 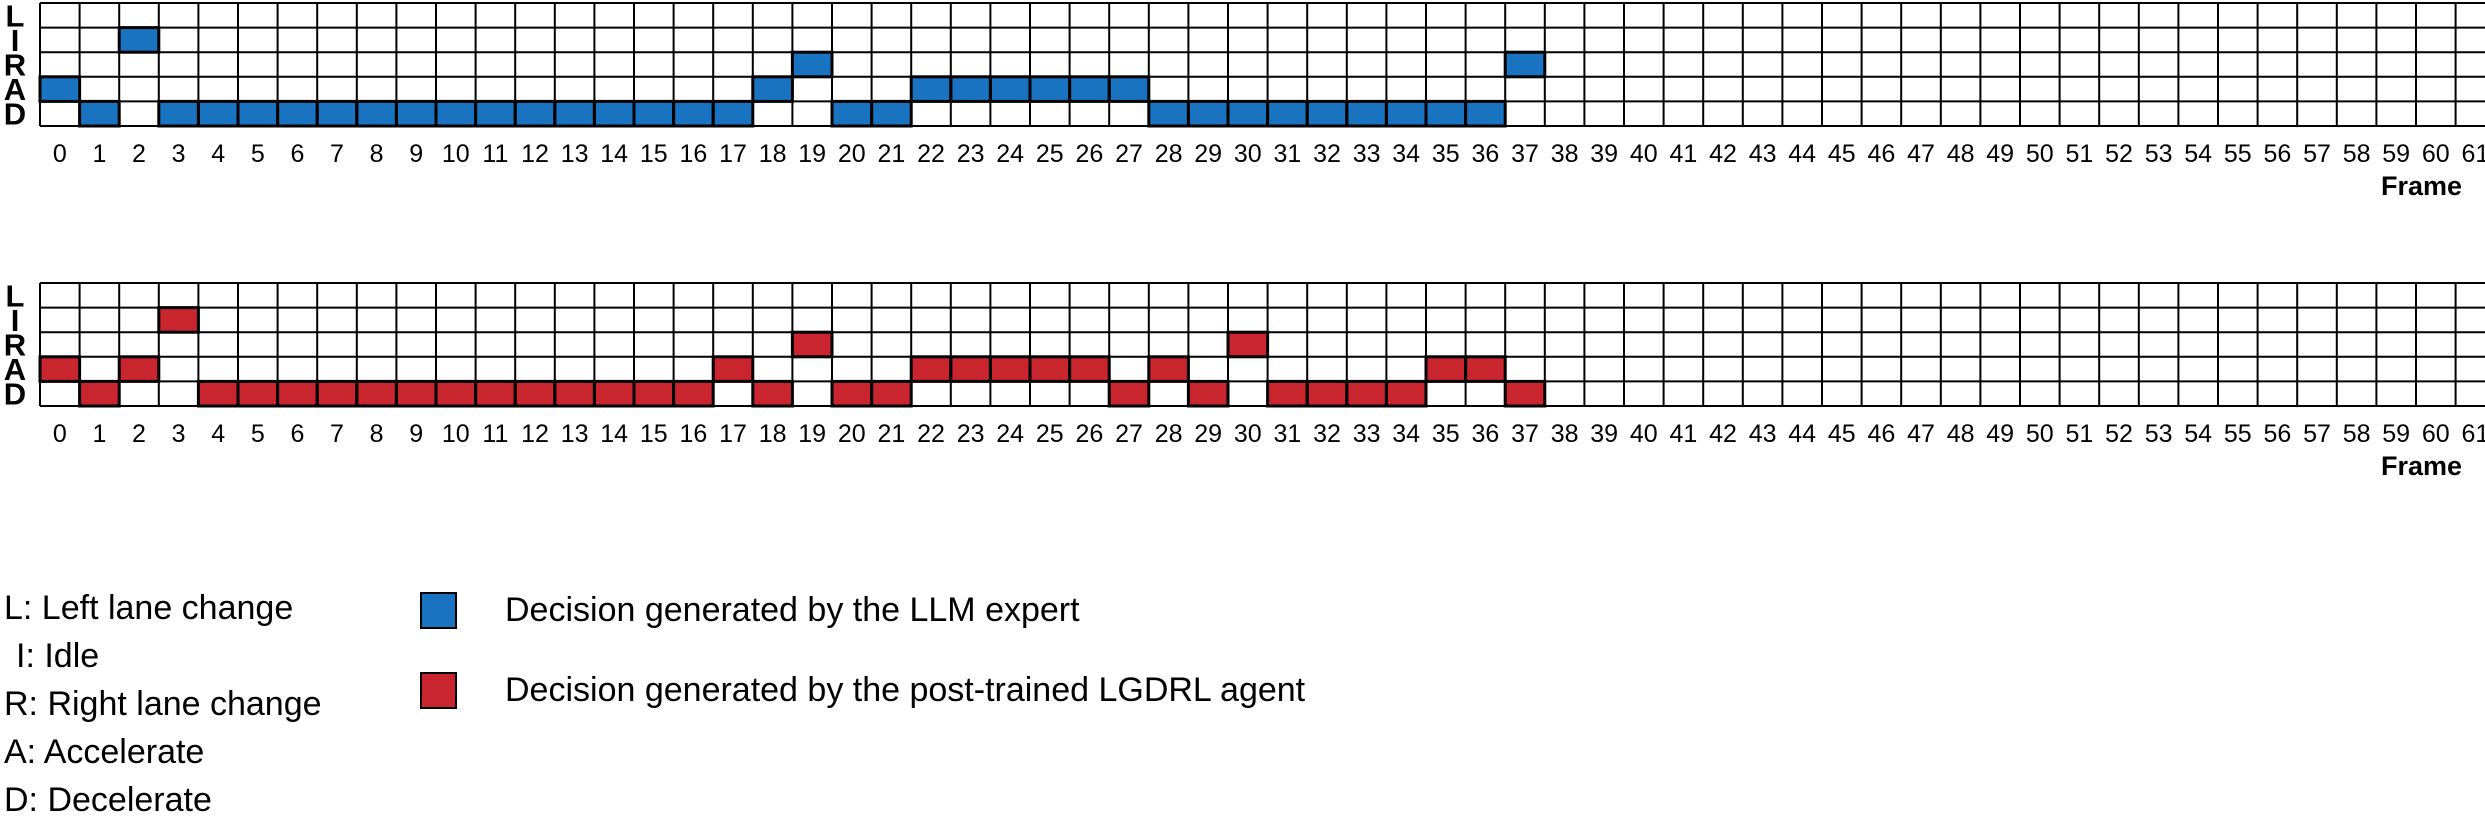 I want to click on llm-expert-cell-frame-36-D, so click(x=1485, y=113).